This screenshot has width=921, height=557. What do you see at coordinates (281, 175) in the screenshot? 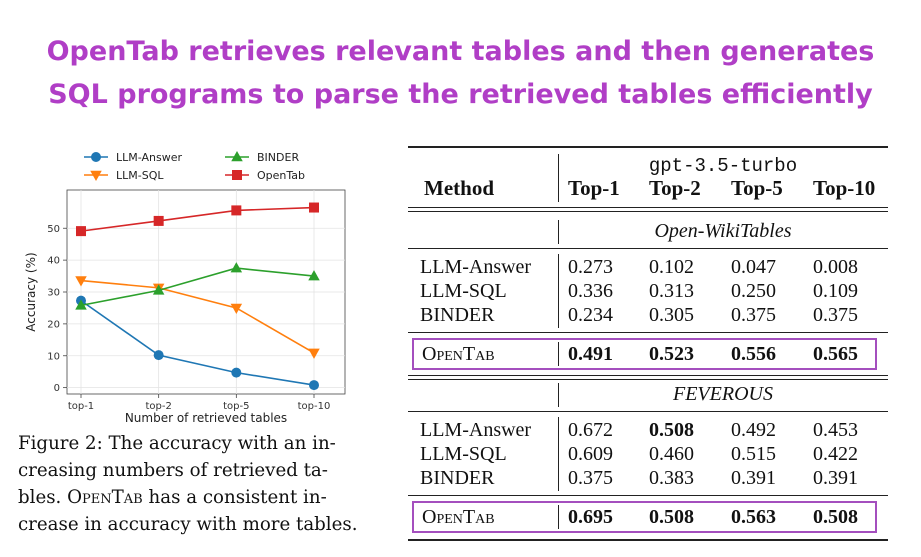
I see `legend-label-opentab: OpenTab` at bounding box center [281, 175].